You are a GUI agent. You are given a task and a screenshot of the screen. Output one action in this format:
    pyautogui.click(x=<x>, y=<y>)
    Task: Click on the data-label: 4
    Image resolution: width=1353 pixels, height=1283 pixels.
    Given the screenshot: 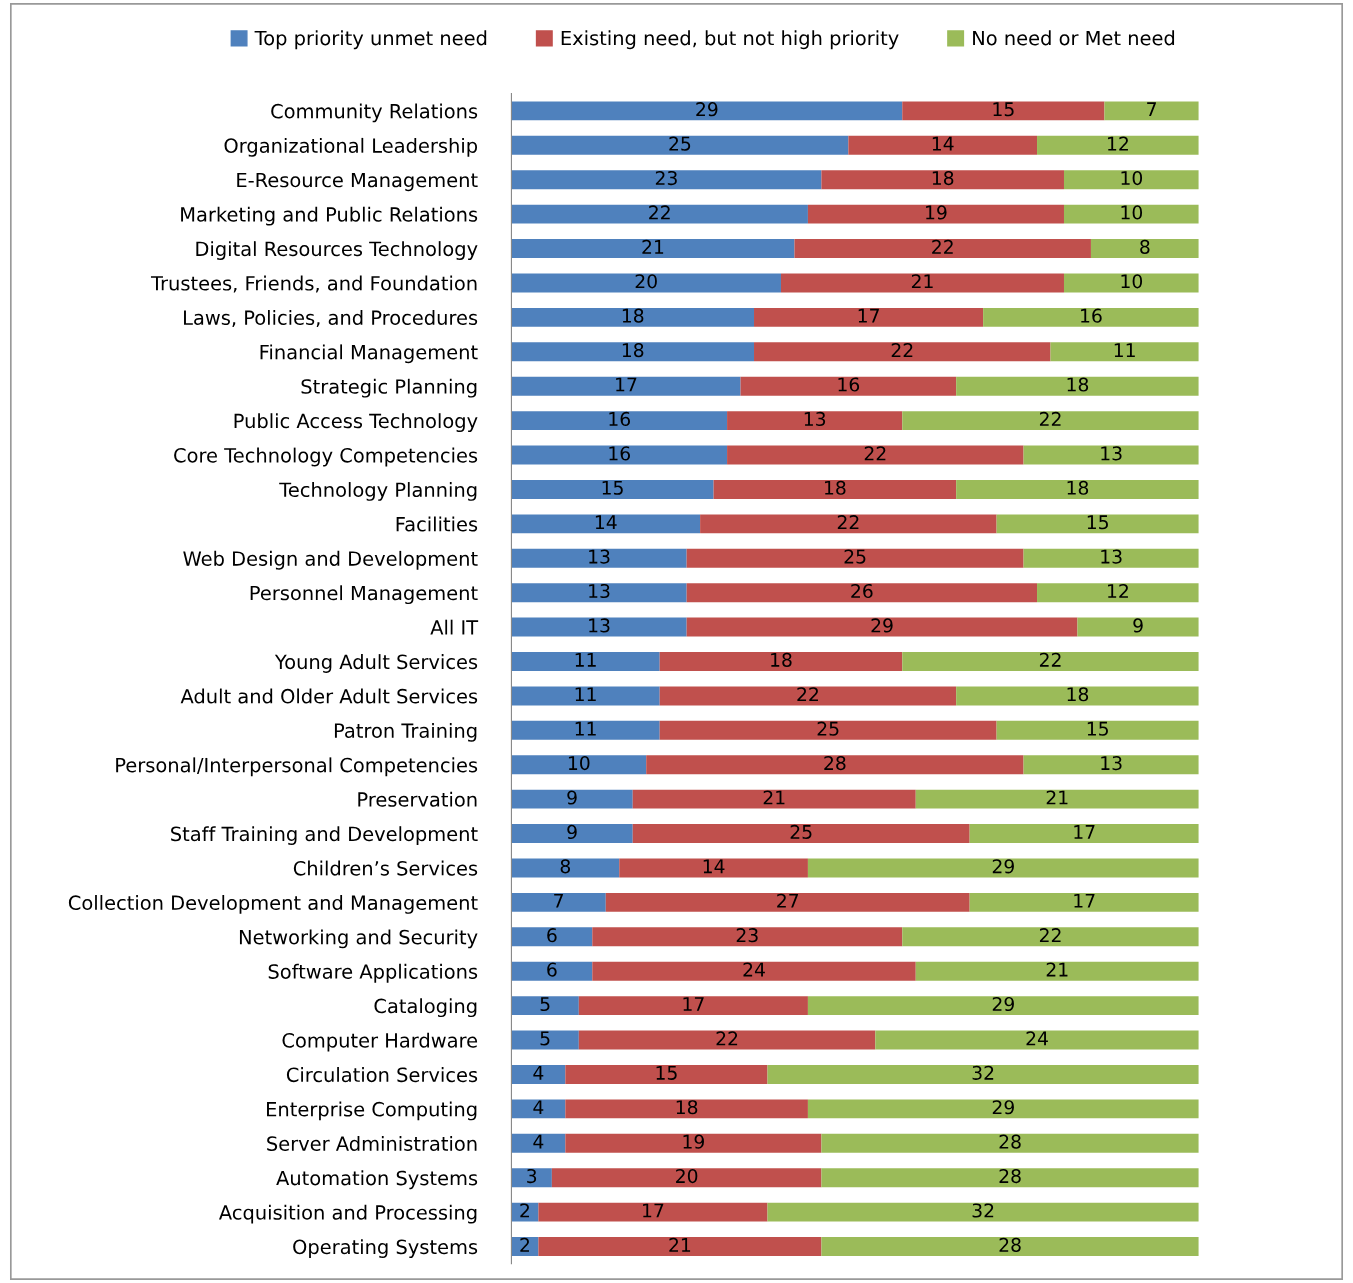 What is the action you would take?
    pyautogui.click(x=538, y=1072)
    